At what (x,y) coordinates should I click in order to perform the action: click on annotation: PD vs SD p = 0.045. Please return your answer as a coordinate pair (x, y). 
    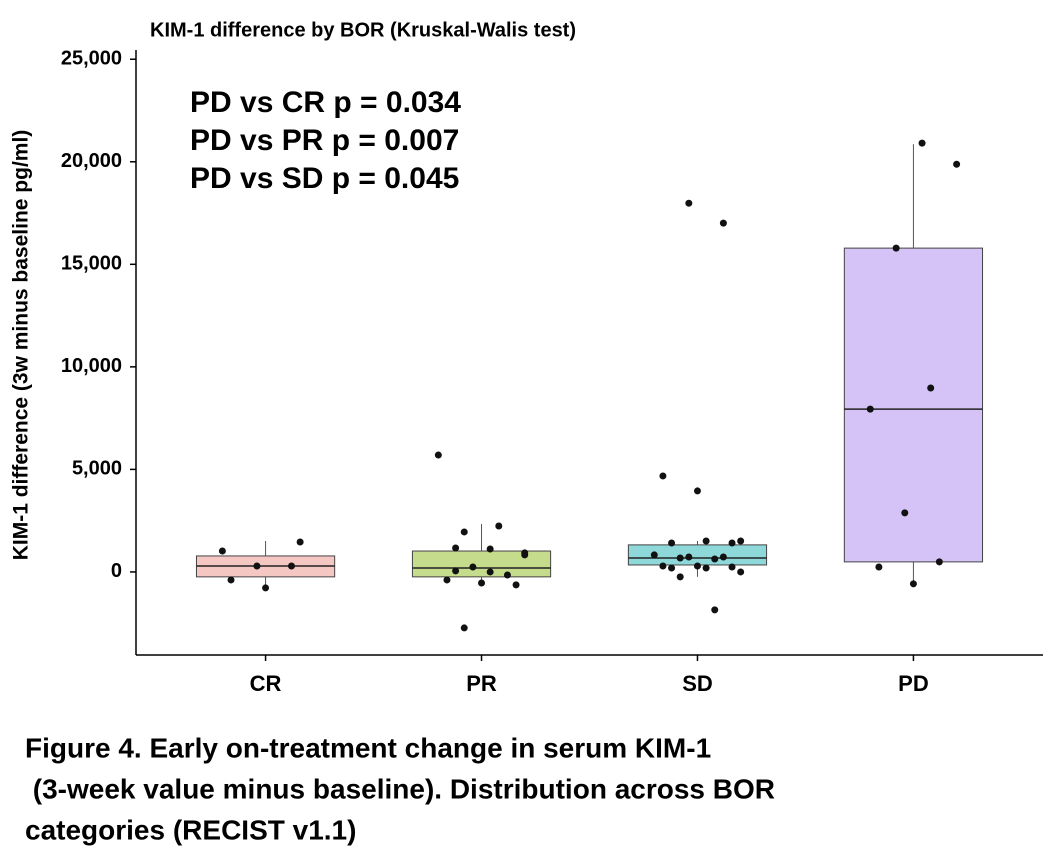
    Looking at the image, I should click on (324, 178).